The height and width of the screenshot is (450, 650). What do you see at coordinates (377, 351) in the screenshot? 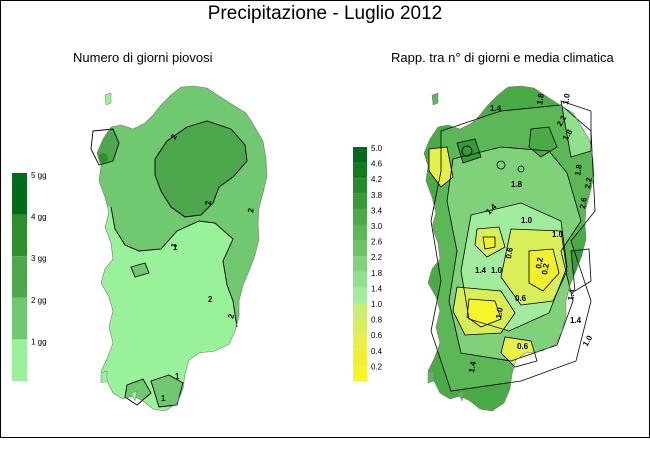
I see `legend-label: 0.4` at bounding box center [377, 351].